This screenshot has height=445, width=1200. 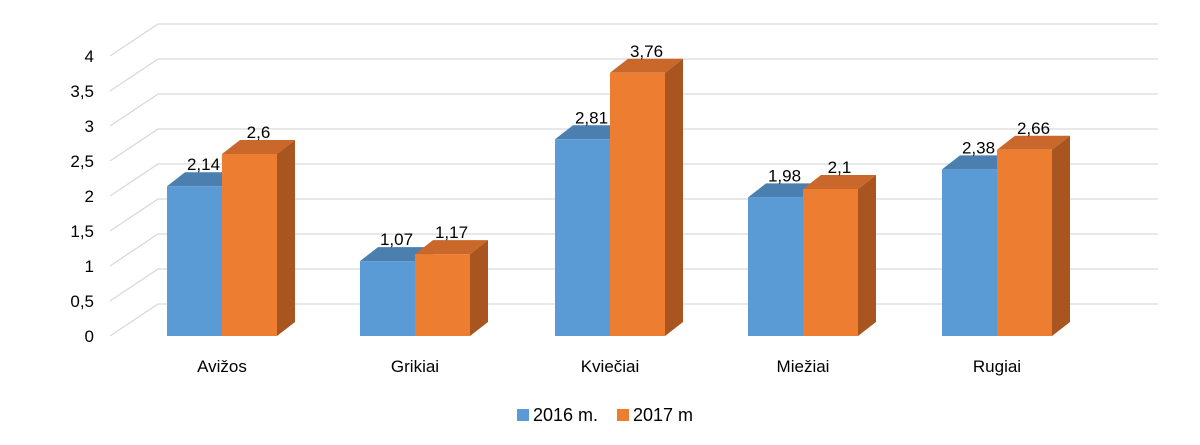 I want to click on data-label: 2,38, so click(x=978, y=147).